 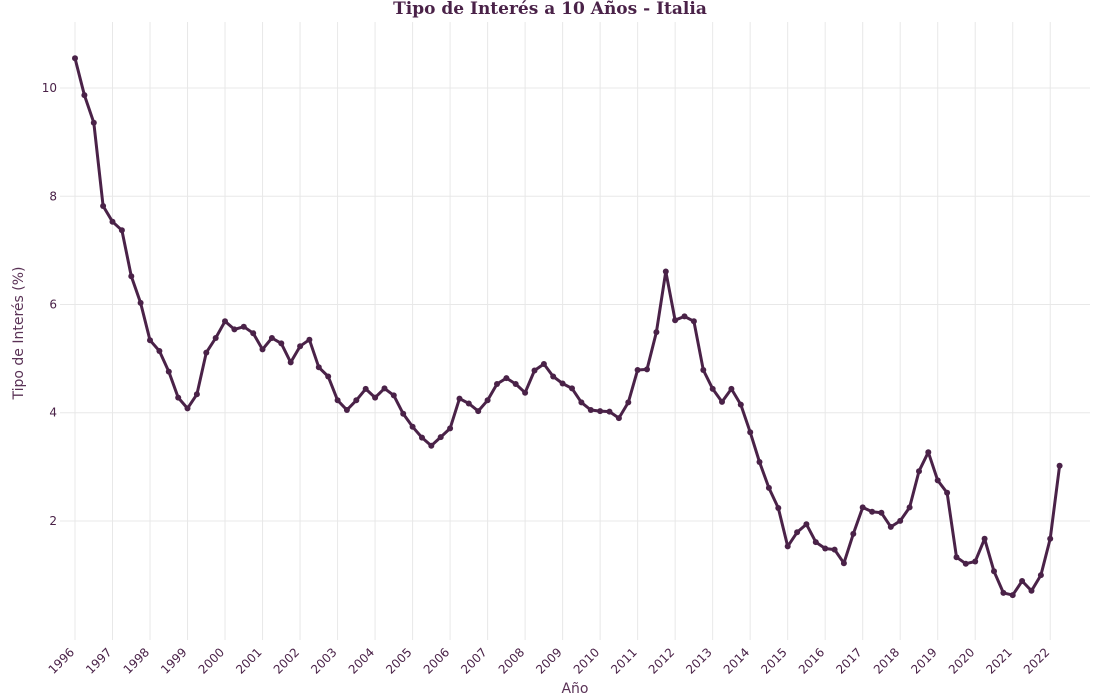 What do you see at coordinates (473, 660) in the screenshot?
I see `x-tick-label: 2007` at bounding box center [473, 660].